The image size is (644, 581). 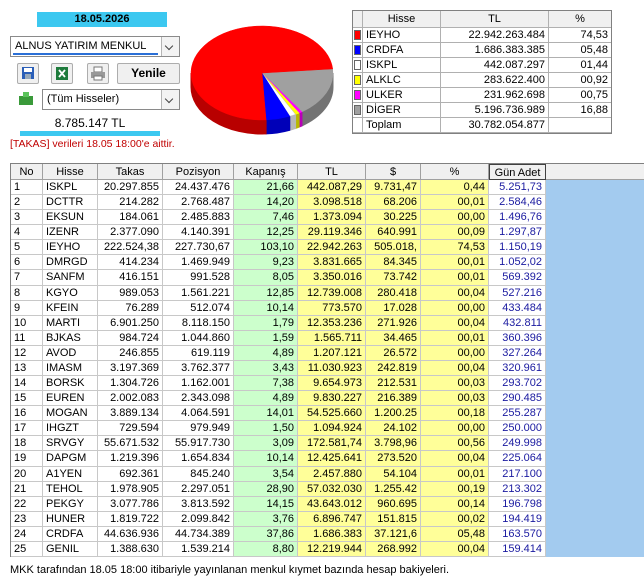 What do you see at coordinates (70, 218) in the screenshot?
I see `table-cell: EKSUN` at bounding box center [70, 218].